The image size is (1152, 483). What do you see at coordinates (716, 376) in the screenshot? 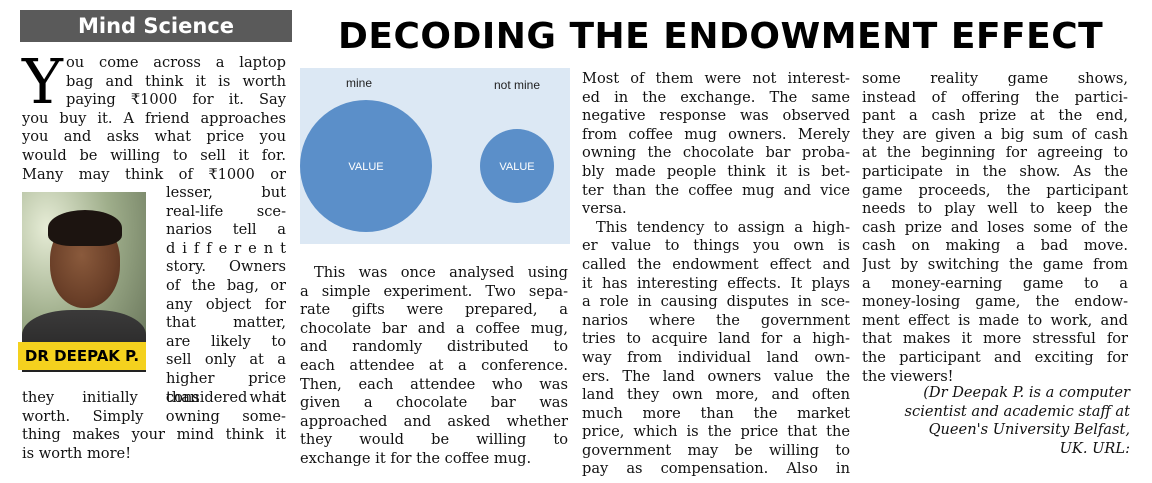
I see `text-line: ers. The land owners value the` at bounding box center [716, 376].